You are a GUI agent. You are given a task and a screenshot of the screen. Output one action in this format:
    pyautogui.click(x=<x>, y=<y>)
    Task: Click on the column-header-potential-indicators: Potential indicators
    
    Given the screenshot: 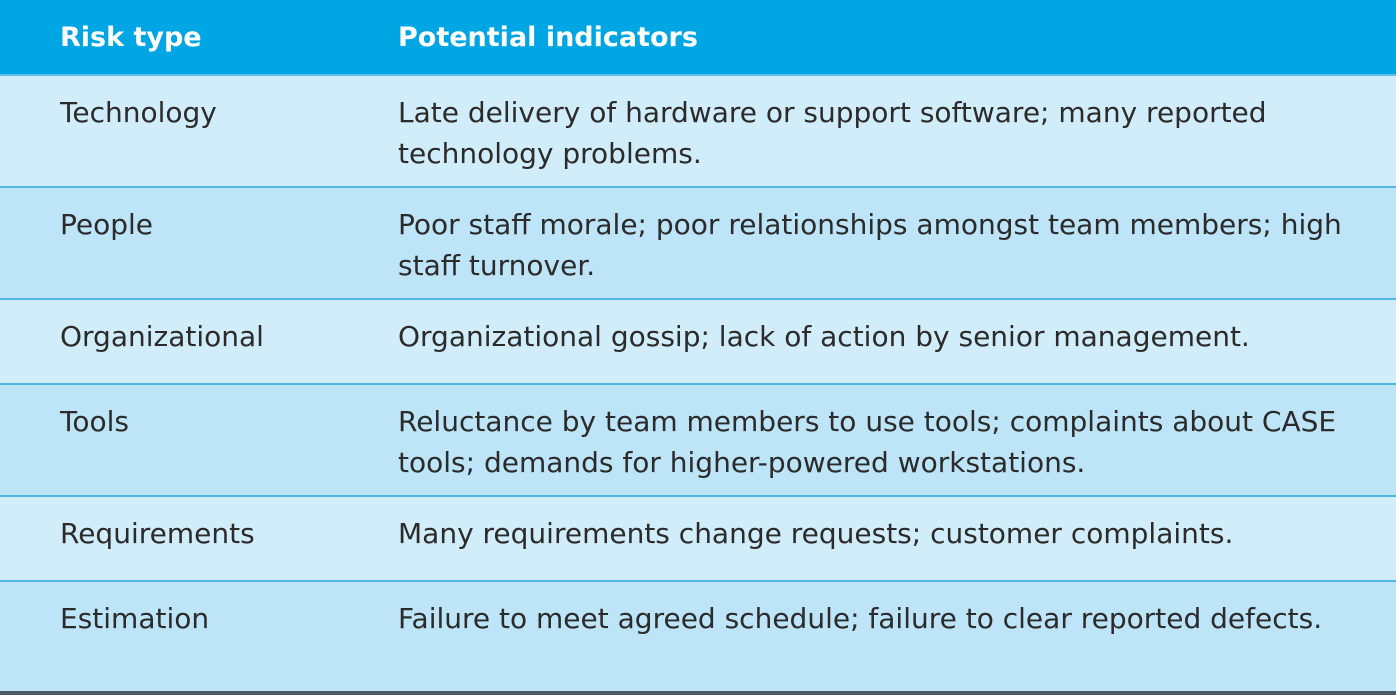 What is the action you would take?
    pyautogui.click(x=867, y=38)
    